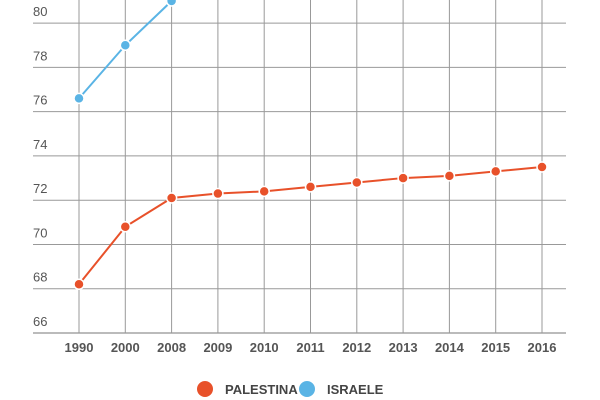  What do you see at coordinates (40, 188) in the screenshot?
I see `y-tick-label: 72` at bounding box center [40, 188].